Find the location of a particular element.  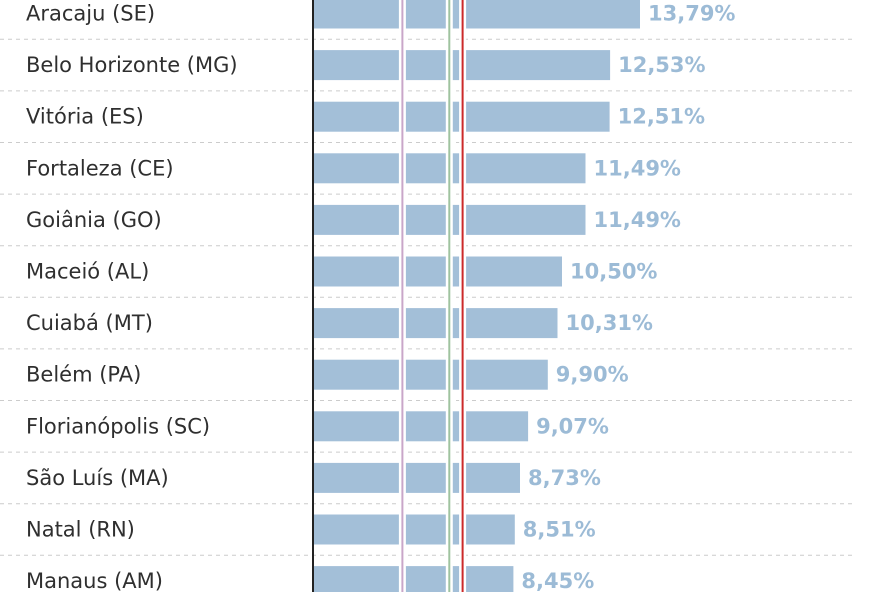

value-label: 8,45% is located at coordinates (557, 580).